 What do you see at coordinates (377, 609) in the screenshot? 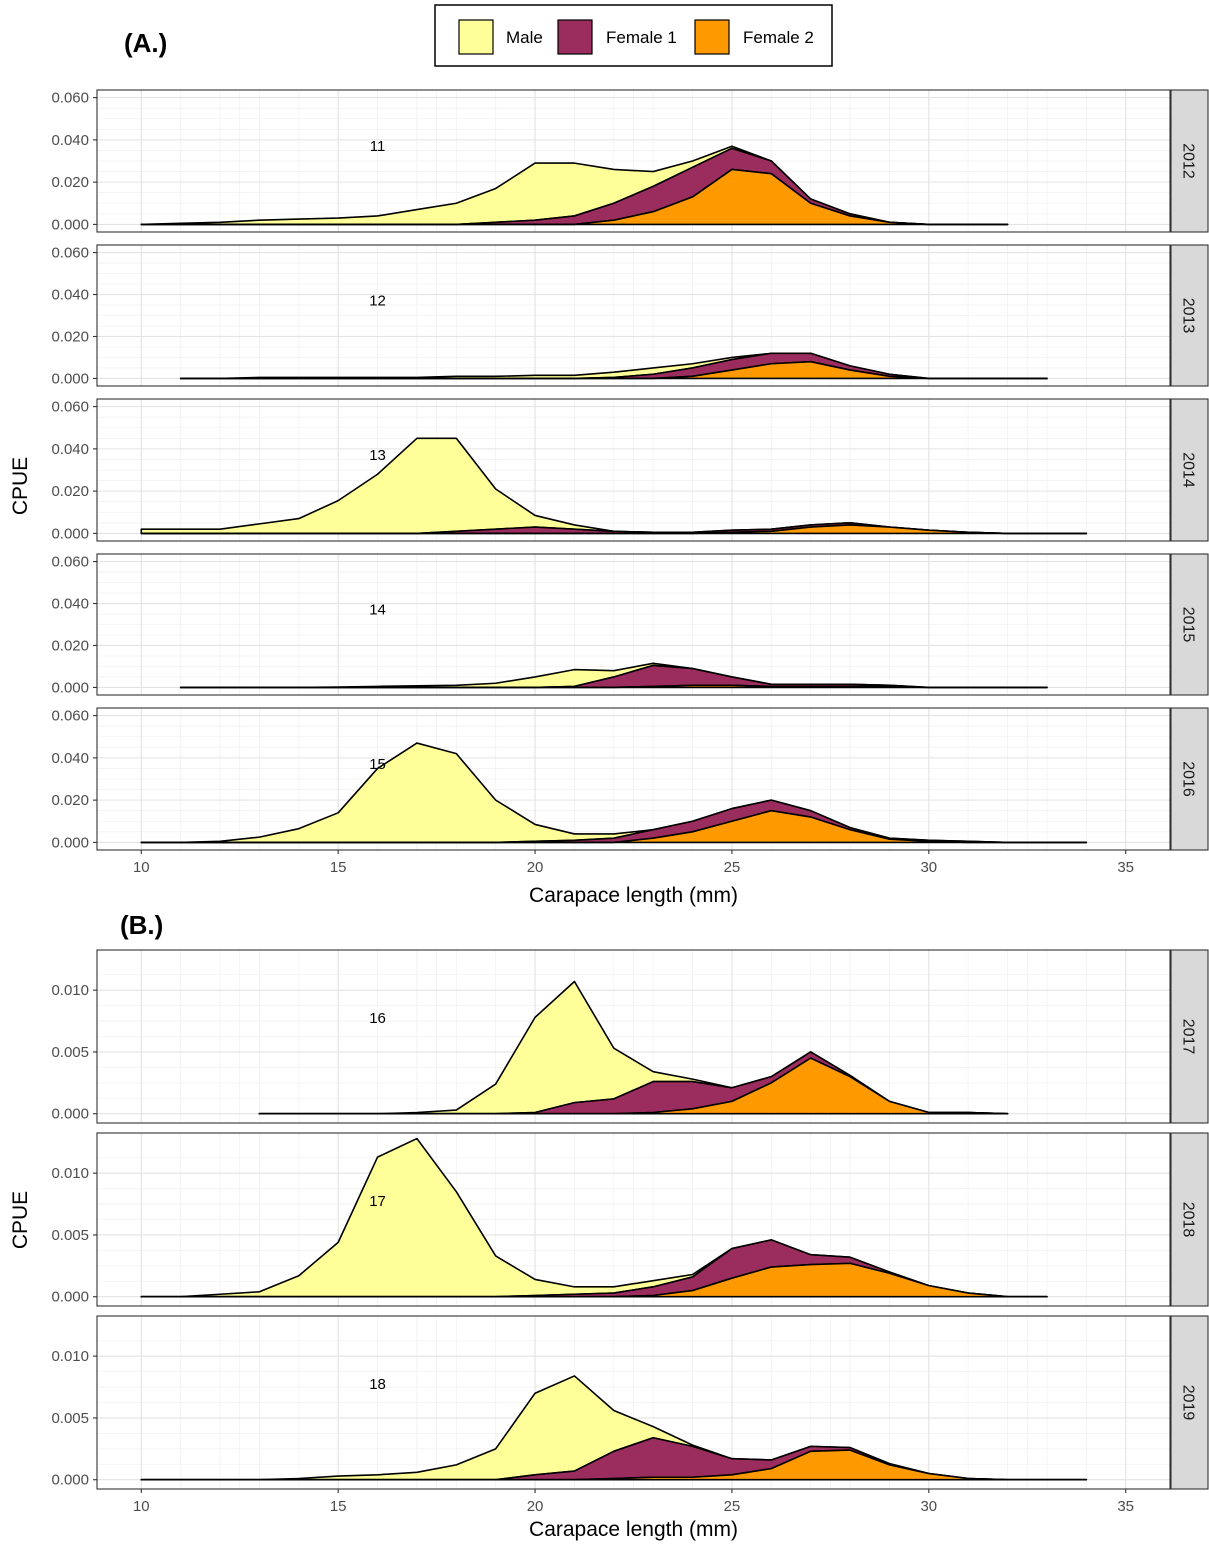
I see `facet-number-label: 14` at bounding box center [377, 609].